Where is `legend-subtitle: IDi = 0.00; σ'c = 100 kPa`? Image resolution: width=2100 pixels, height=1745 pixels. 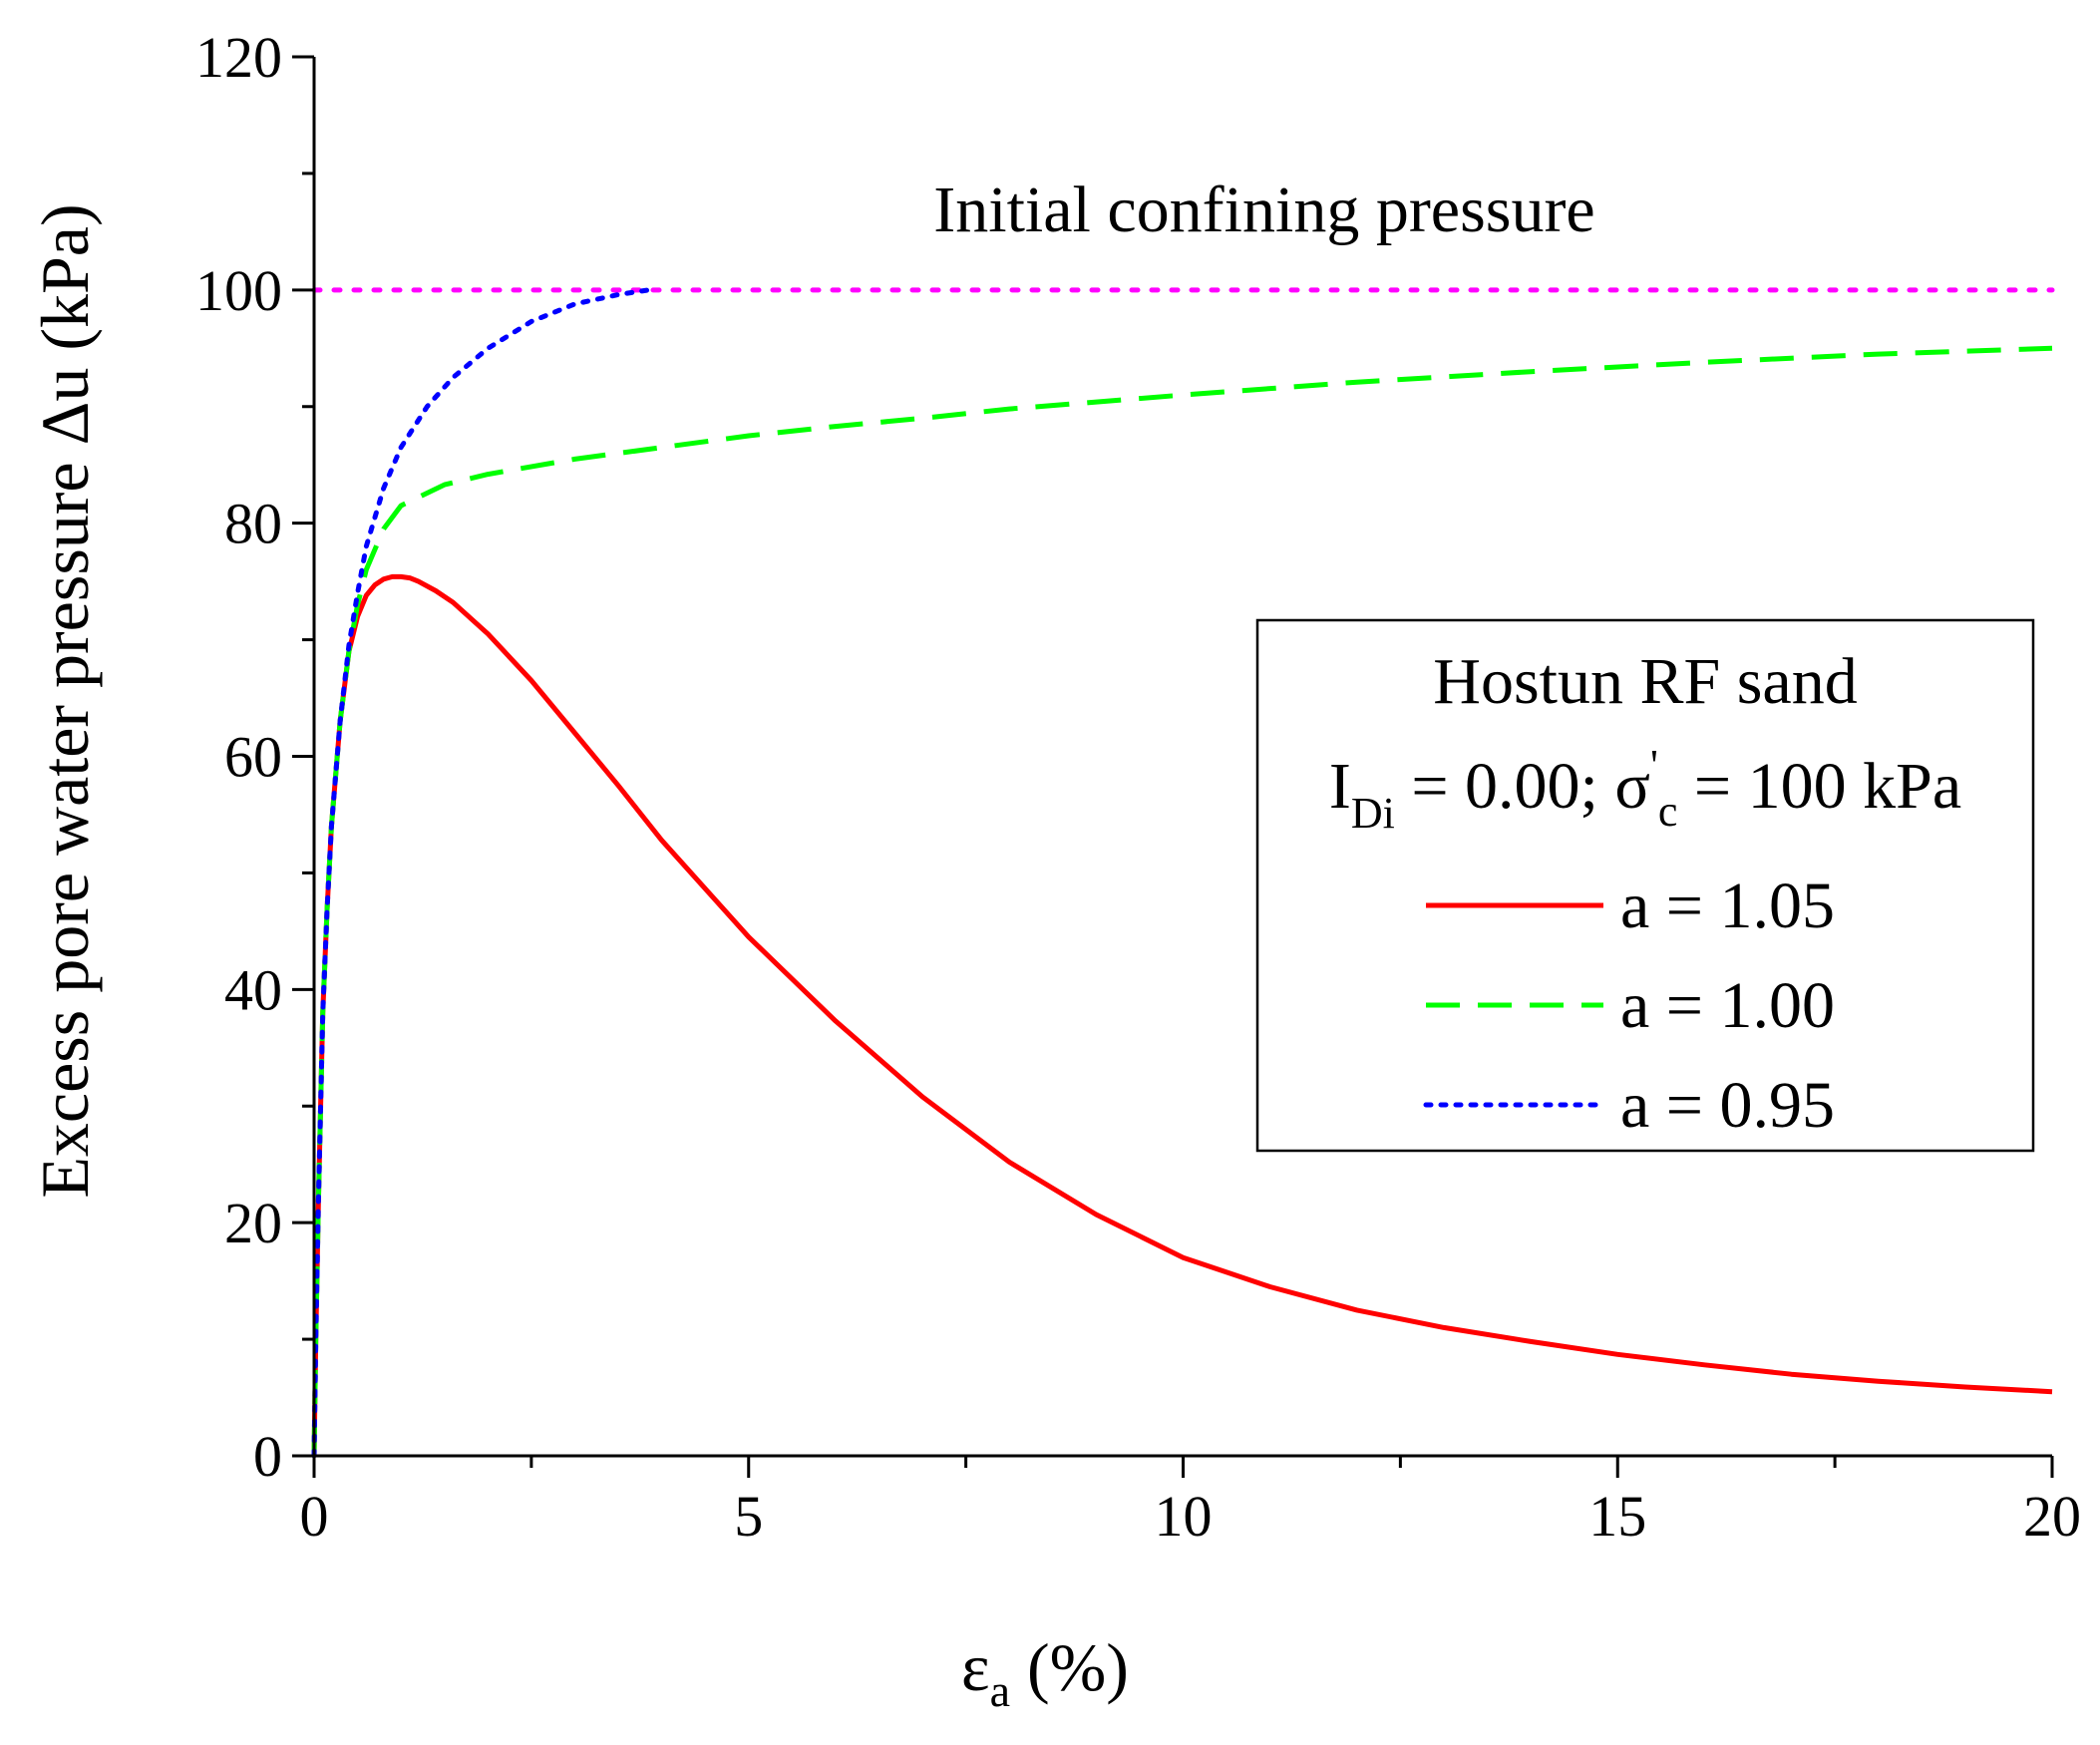
legend-subtitle: IDi = 0.00; σ'c = 100 kPa is located at coordinates (1645, 789).